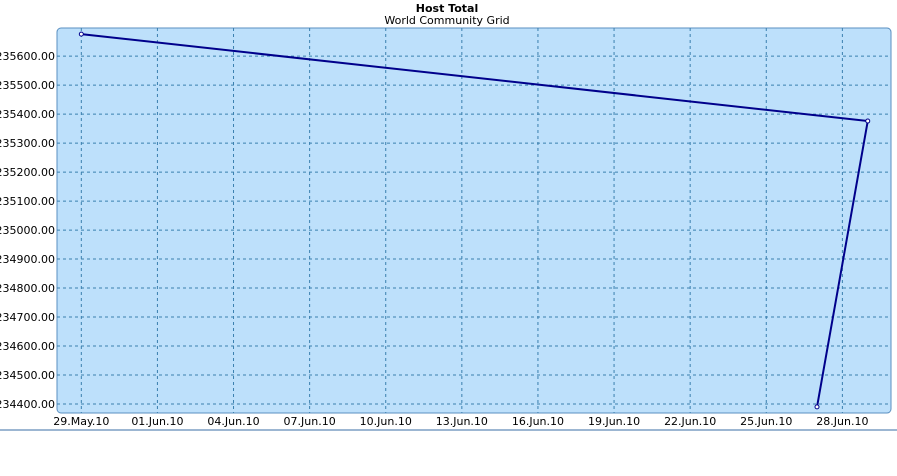 Image resolution: width=897 pixels, height=476 pixels. What do you see at coordinates (27, 85) in the screenshot?
I see `y-tick-label: 235500.00` at bounding box center [27, 85].